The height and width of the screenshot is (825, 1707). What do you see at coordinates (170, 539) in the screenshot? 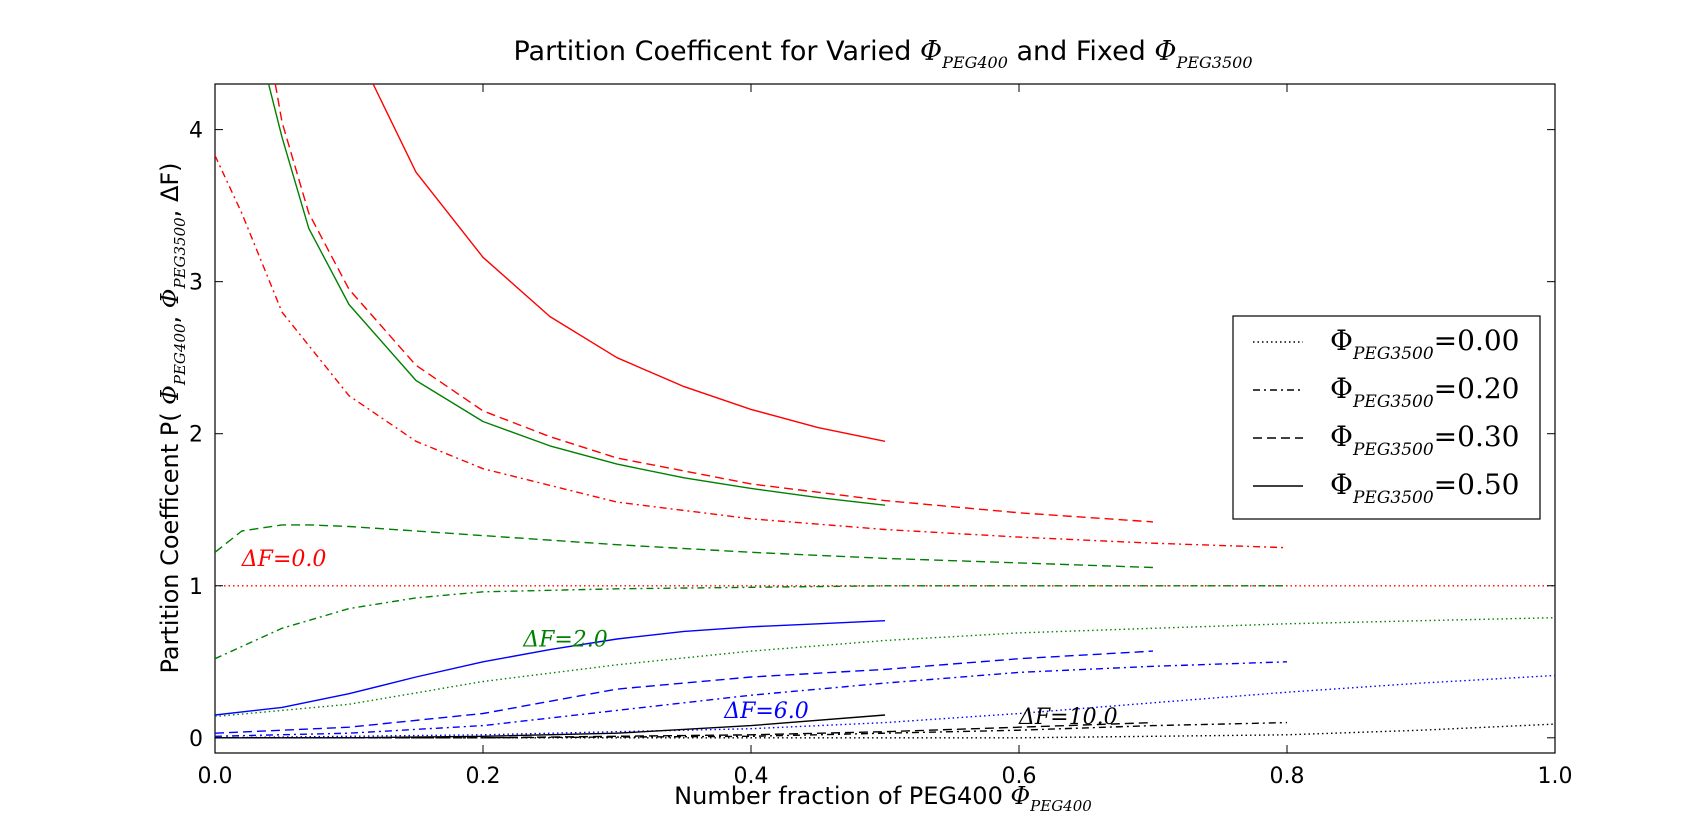
I see `y-axis-label-prefix: Partition Coefficent P(` at bounding box center [170, 539].